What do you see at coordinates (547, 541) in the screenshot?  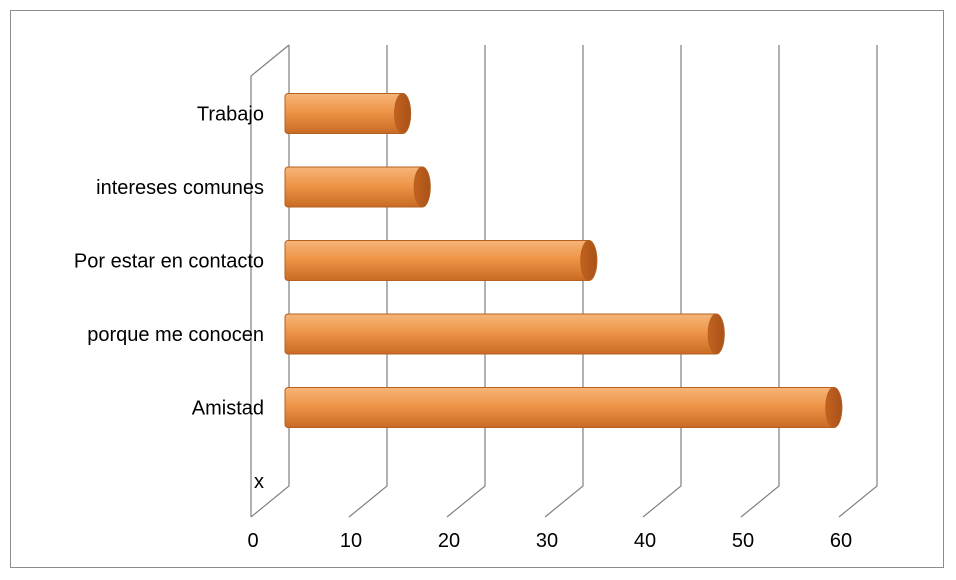 I see `x-tick-label: 30` at bounding box center [547, 541].